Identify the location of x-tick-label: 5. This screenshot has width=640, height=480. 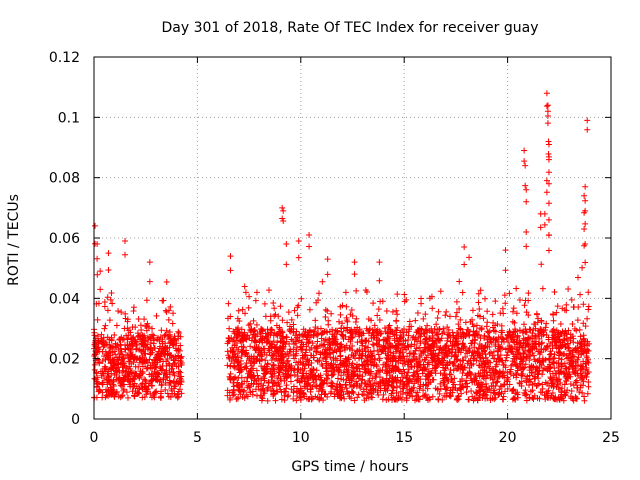
(197, 438).